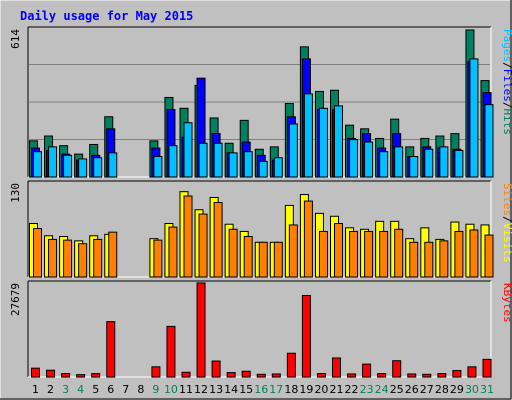  I want to click on x-label-day-23: 23, so click(367, 389).